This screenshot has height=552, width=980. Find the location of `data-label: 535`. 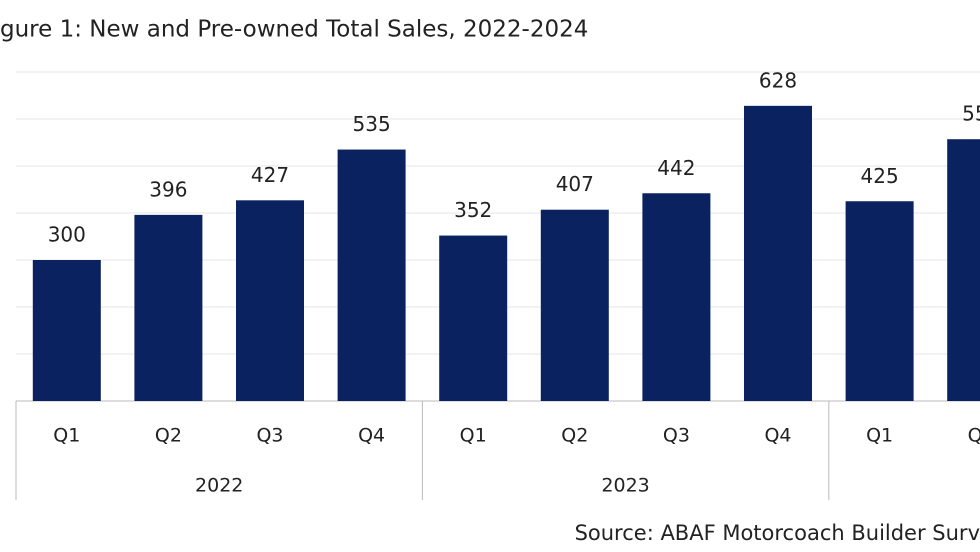

data-label: 535 is located at coordinates (372, 124).